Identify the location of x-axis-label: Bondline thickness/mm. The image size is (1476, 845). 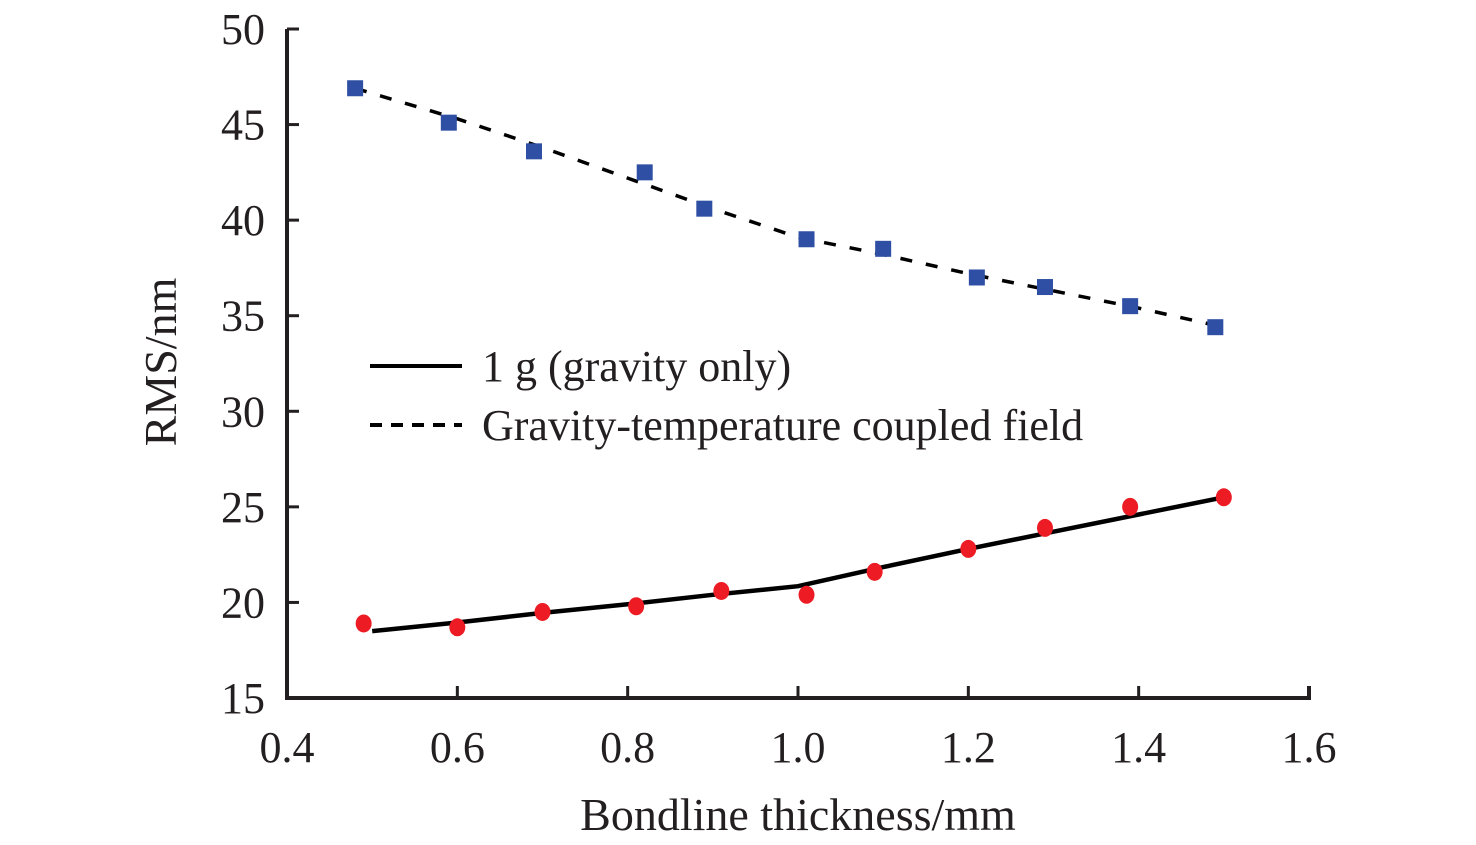
(798, 814).